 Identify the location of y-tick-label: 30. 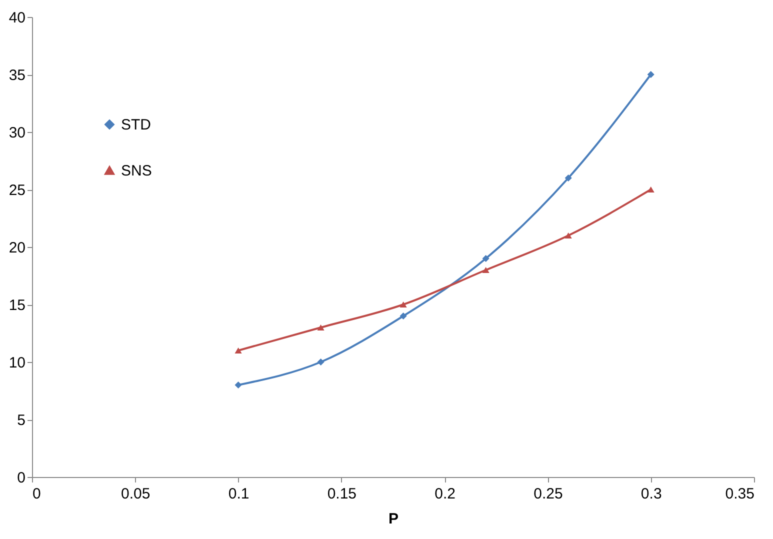
(17, 133).